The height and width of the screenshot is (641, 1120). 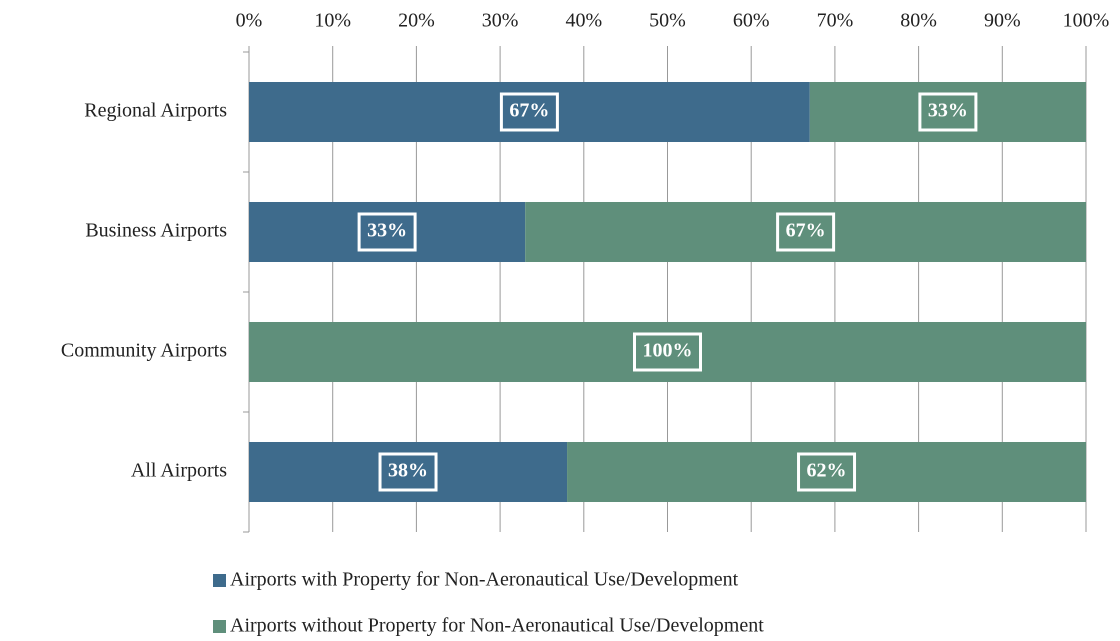 I want to click on x-tick-label: 80%, so click(x=918, y=21).